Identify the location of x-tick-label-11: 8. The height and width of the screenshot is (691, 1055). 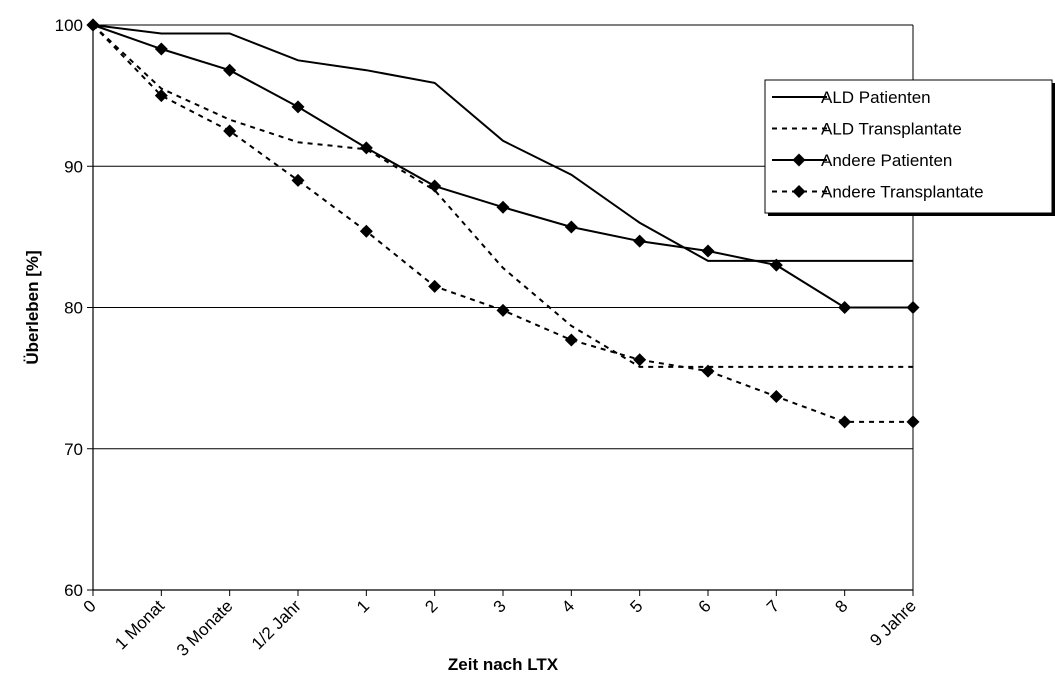
(841, 606).